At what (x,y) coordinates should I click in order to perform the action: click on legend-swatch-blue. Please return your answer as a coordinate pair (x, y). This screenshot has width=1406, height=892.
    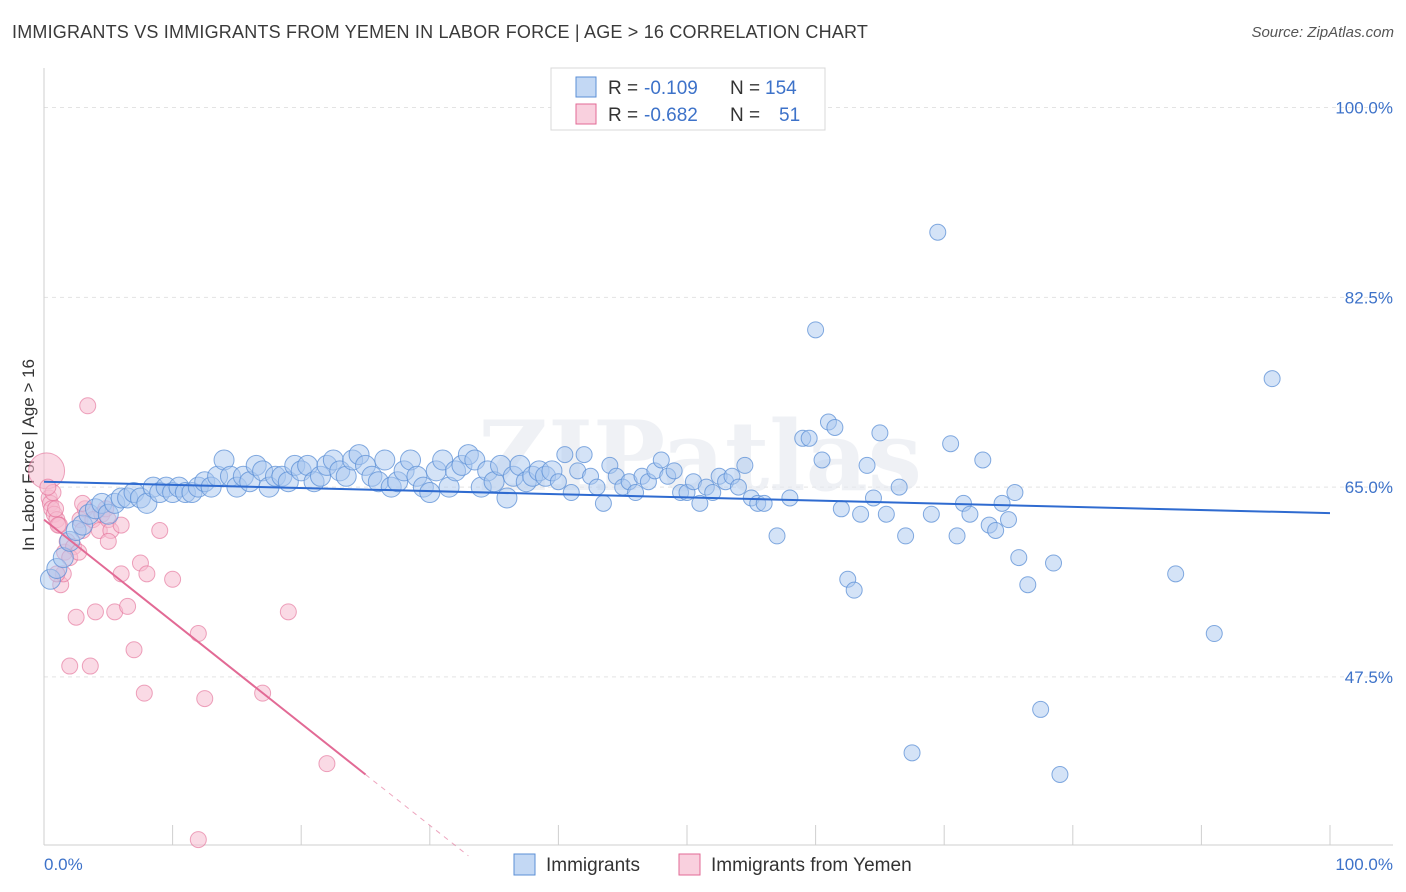
    Looking at the image, I should click on (586, 87).